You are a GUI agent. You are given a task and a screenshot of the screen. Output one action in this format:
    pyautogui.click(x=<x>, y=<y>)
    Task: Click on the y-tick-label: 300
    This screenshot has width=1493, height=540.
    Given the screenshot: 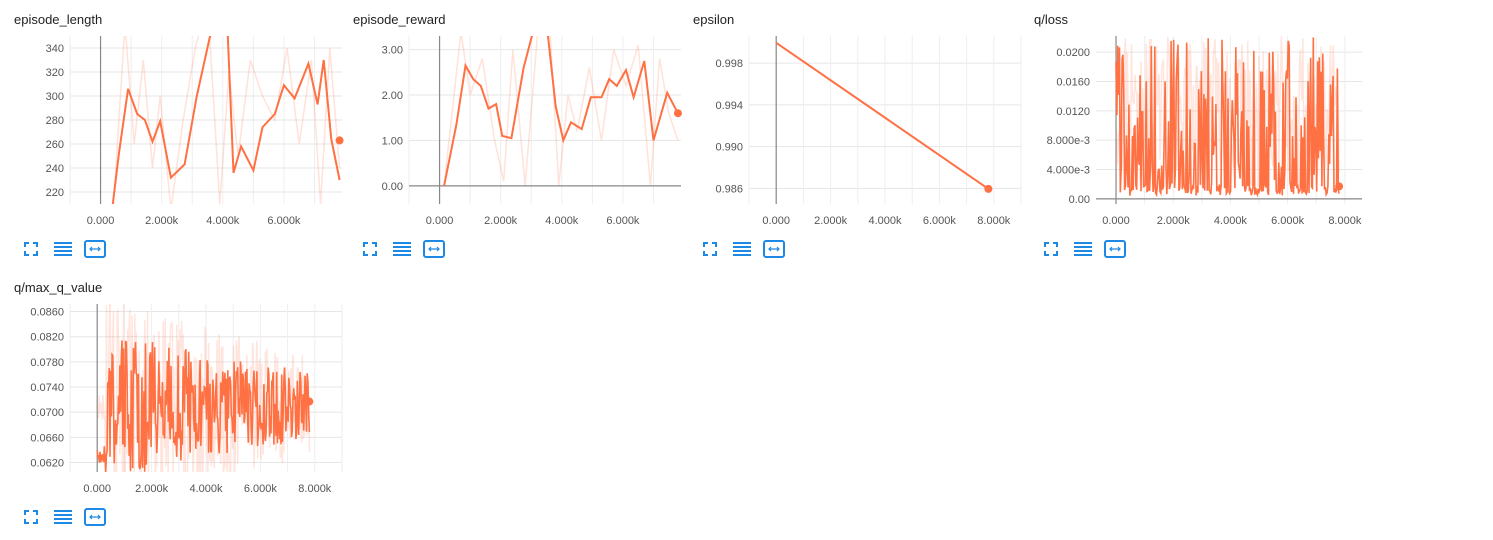 What is the action you would take?
    pyautogui.click(x=55, y=97)
    